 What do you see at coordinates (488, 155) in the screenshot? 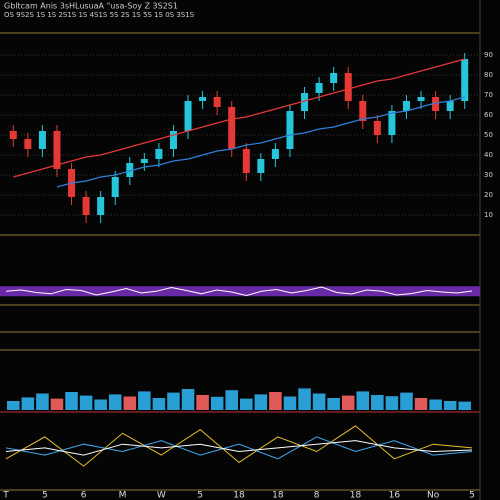
I see `y-tick-label: 40` at bounding box center [488, 155].